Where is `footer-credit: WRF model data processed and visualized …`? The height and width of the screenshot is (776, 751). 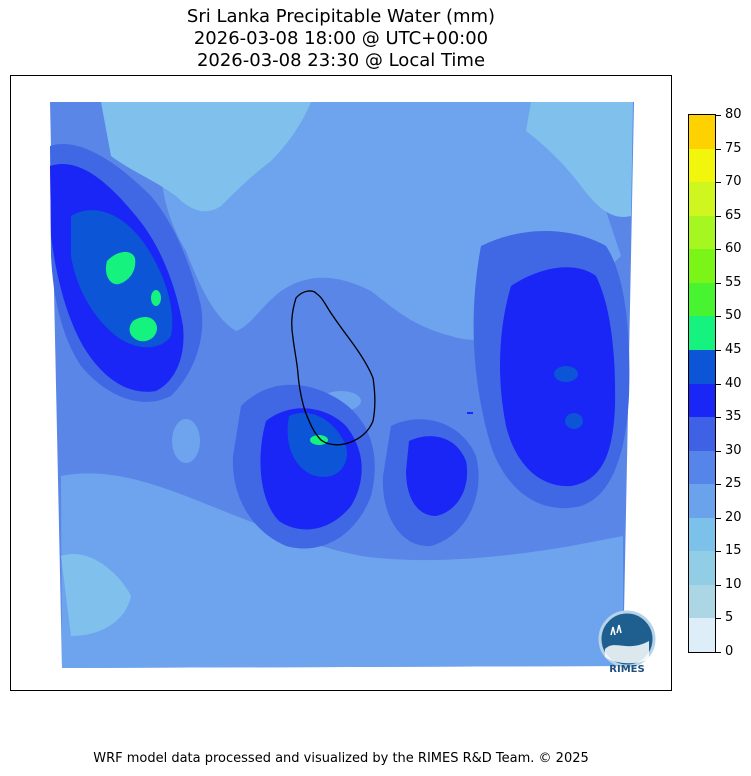
footer-credit: WRF model data processed and visualized … is located at coordinates (341, 758).